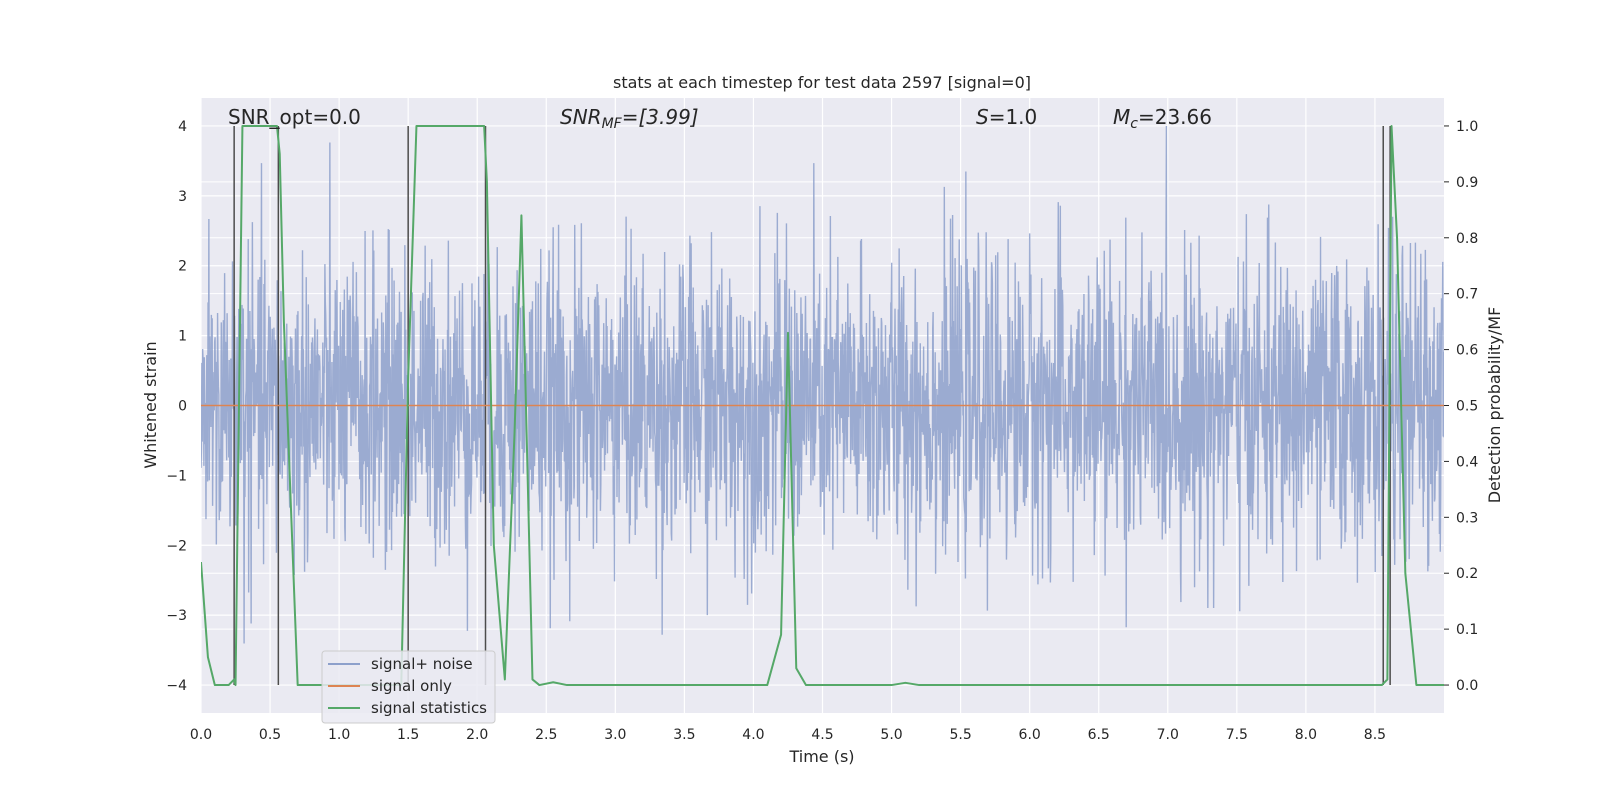 The image size is (1600, 800). I want to click on left-y-tick-label: −3, so click(176, 616).